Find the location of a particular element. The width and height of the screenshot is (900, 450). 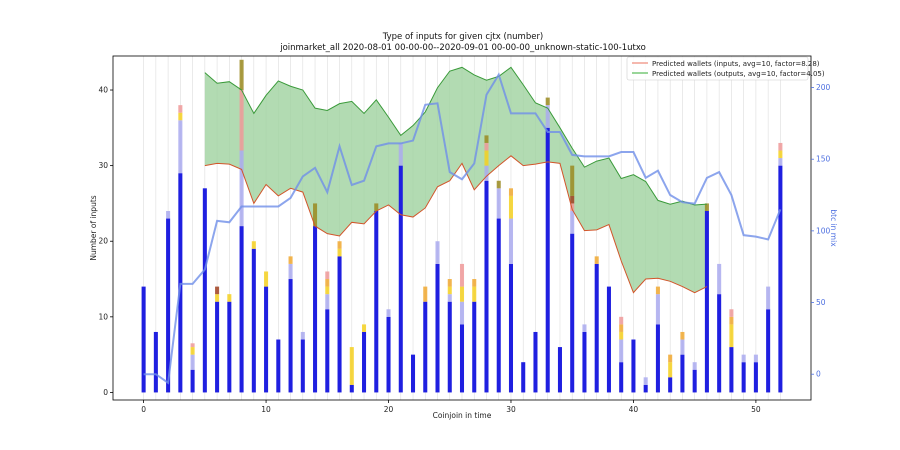

x-axis-label: Coinjoin in time is located at coordinates (462, 415).